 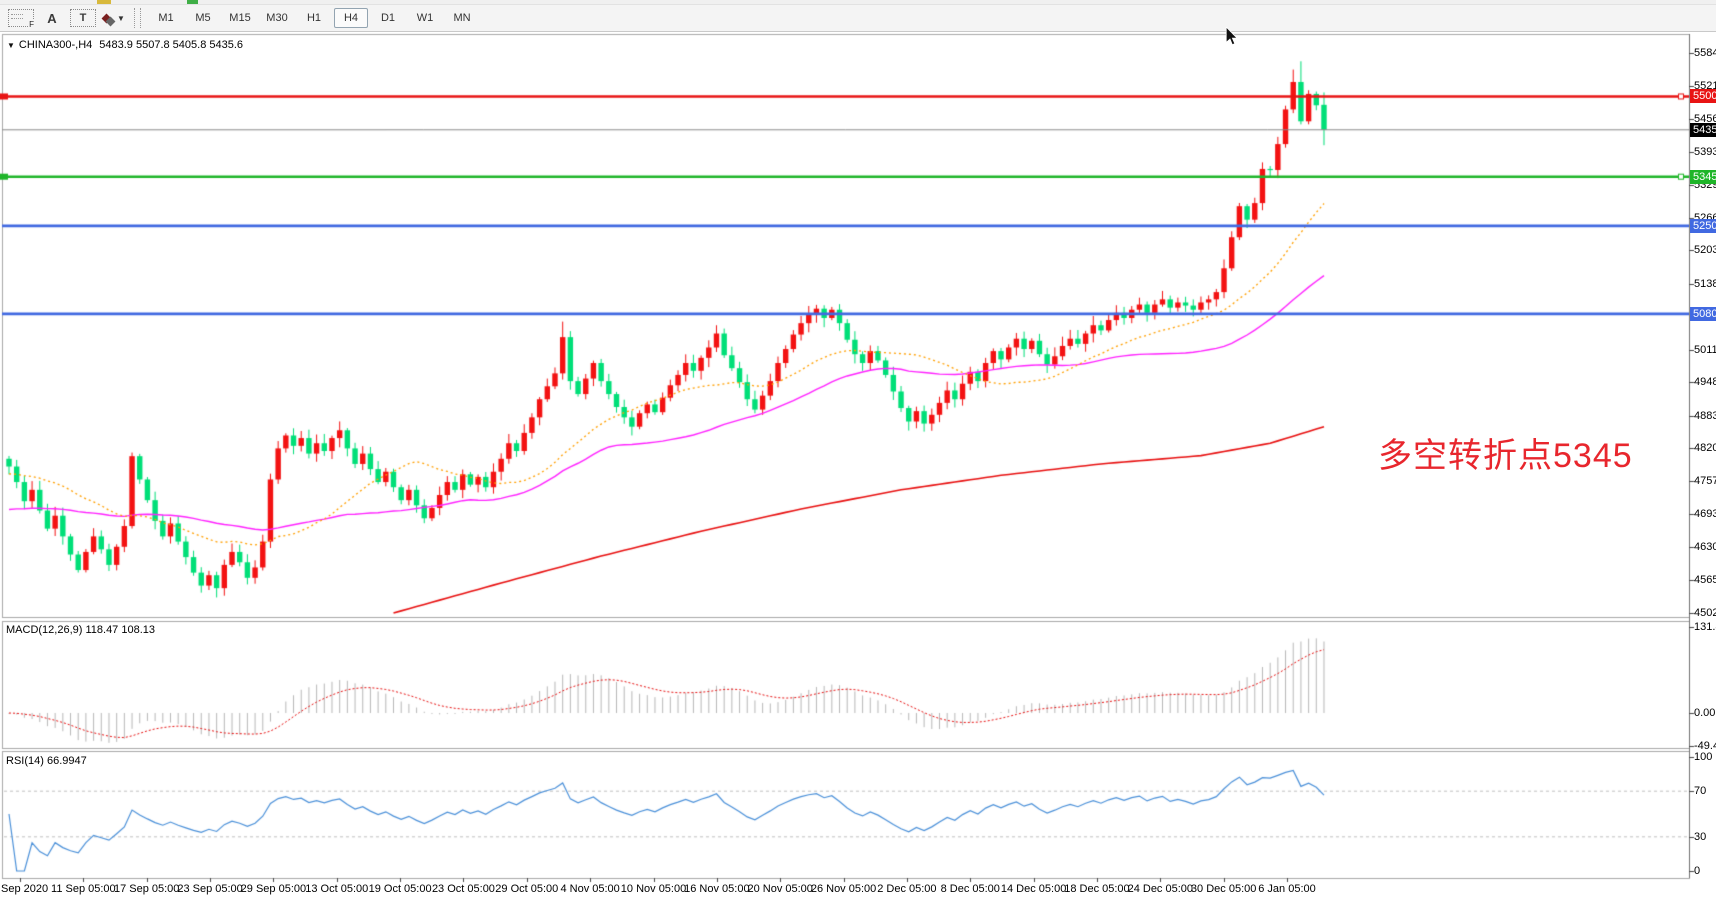 I want to click on price-tick-label: 4630., so click(x=1705, y=546).